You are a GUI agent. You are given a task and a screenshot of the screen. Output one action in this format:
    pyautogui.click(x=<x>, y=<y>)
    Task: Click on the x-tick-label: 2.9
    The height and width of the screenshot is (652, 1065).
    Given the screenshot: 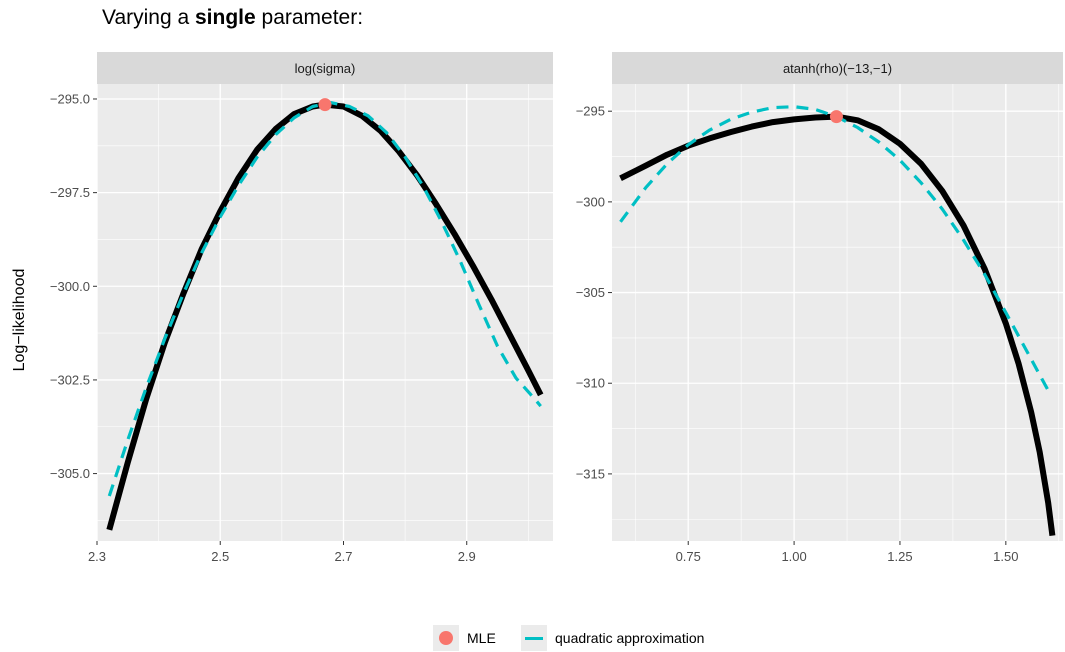 What is the action you would take?
    pyautogui.click(x=467, y=556)
    